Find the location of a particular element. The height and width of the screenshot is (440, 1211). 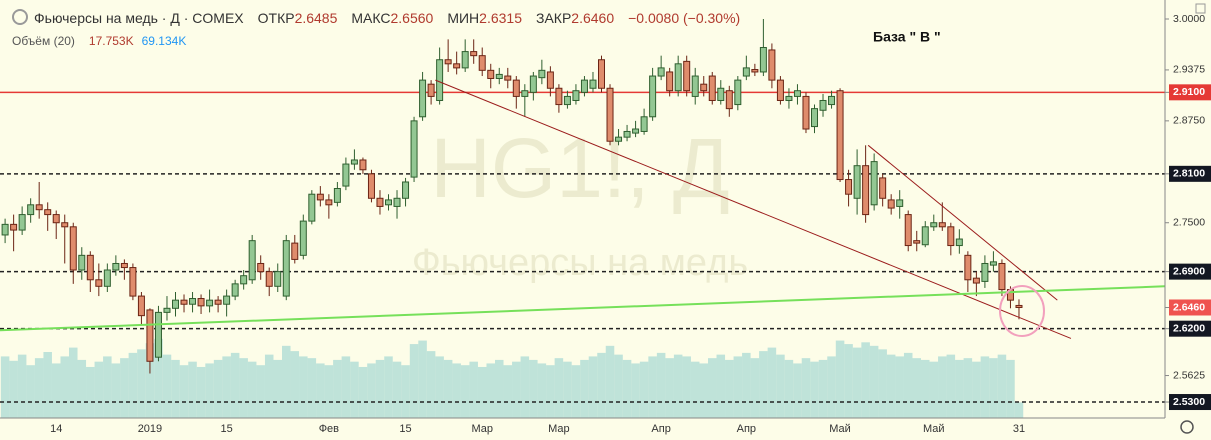

volume-label: Объём (20) is located at coordinates (43, 41).